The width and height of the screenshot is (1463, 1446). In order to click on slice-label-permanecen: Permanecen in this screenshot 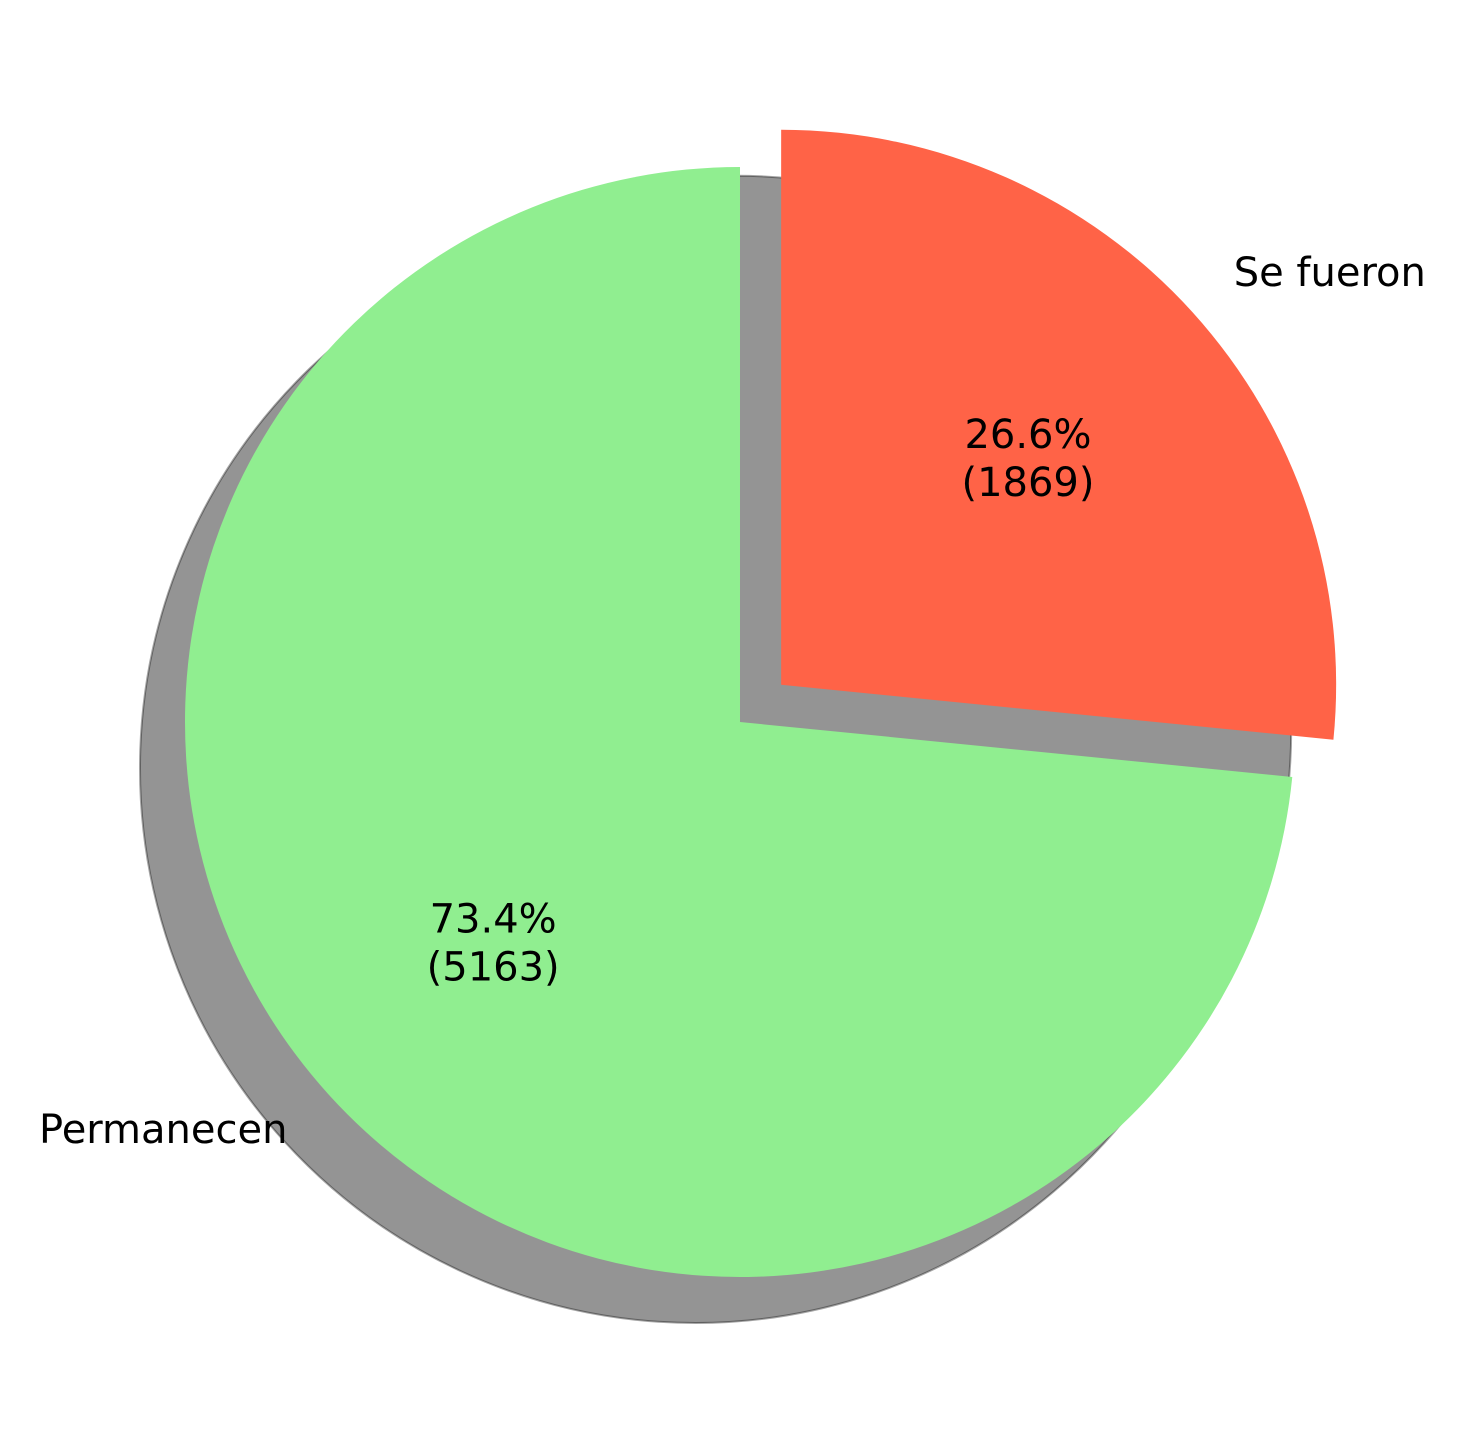, I will do `click(163, 1130)`.